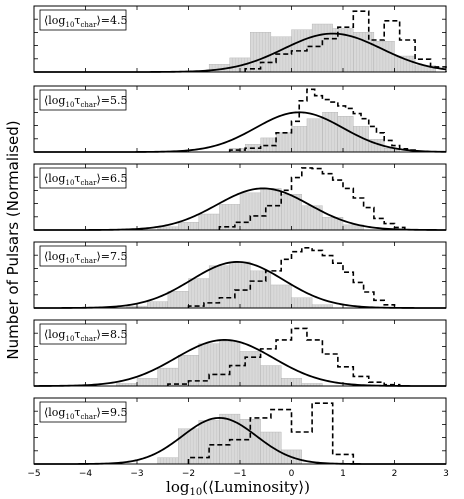 This screenshot has height=499, width=464. I want to click on panel-label: ⟨log10τchar⟩=7.5, so click(85, 257).